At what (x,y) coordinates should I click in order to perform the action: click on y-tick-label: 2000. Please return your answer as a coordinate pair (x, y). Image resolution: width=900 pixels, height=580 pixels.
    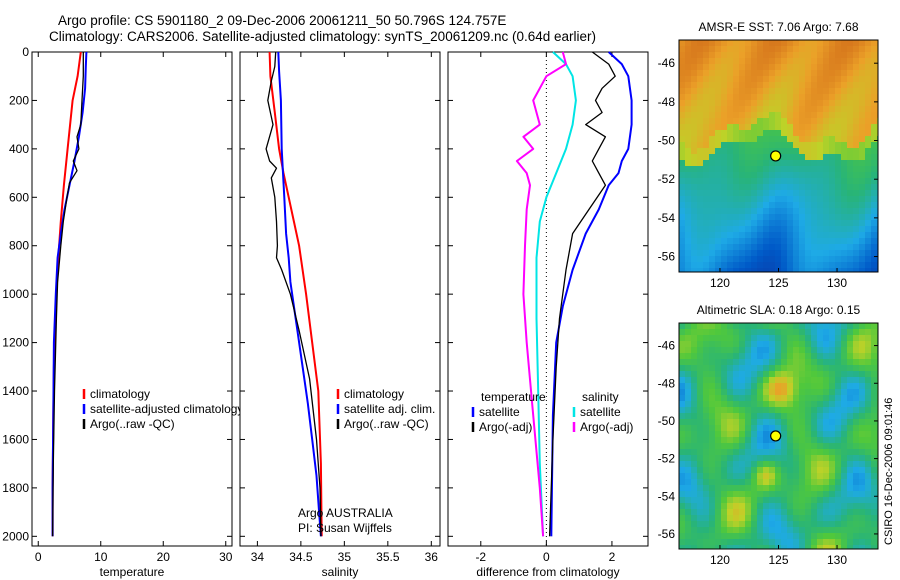
    Looking at the image, I should click on (15, 536).